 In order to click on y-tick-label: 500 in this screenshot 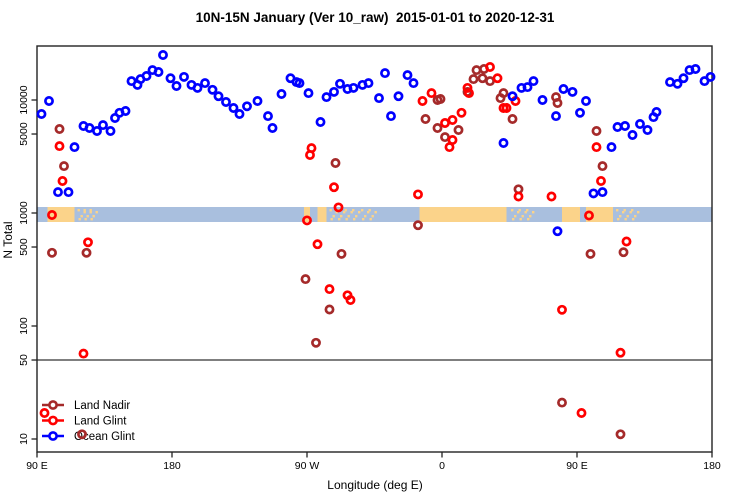, I will do `click(24, 247)`.